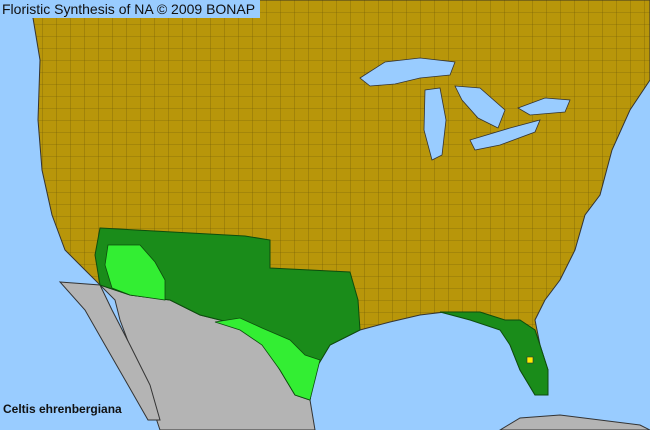  I want to click on rare-county-florida, so click(530, 360).